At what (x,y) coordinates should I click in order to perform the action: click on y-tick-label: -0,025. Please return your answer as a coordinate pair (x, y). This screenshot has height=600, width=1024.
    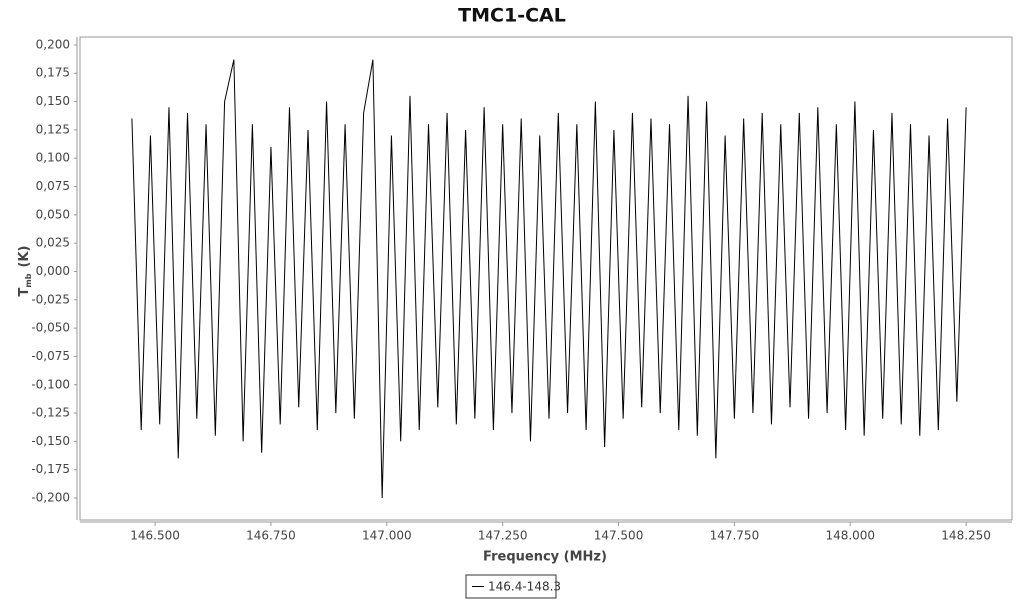
    Looking at the image, I should click on (50, 299).